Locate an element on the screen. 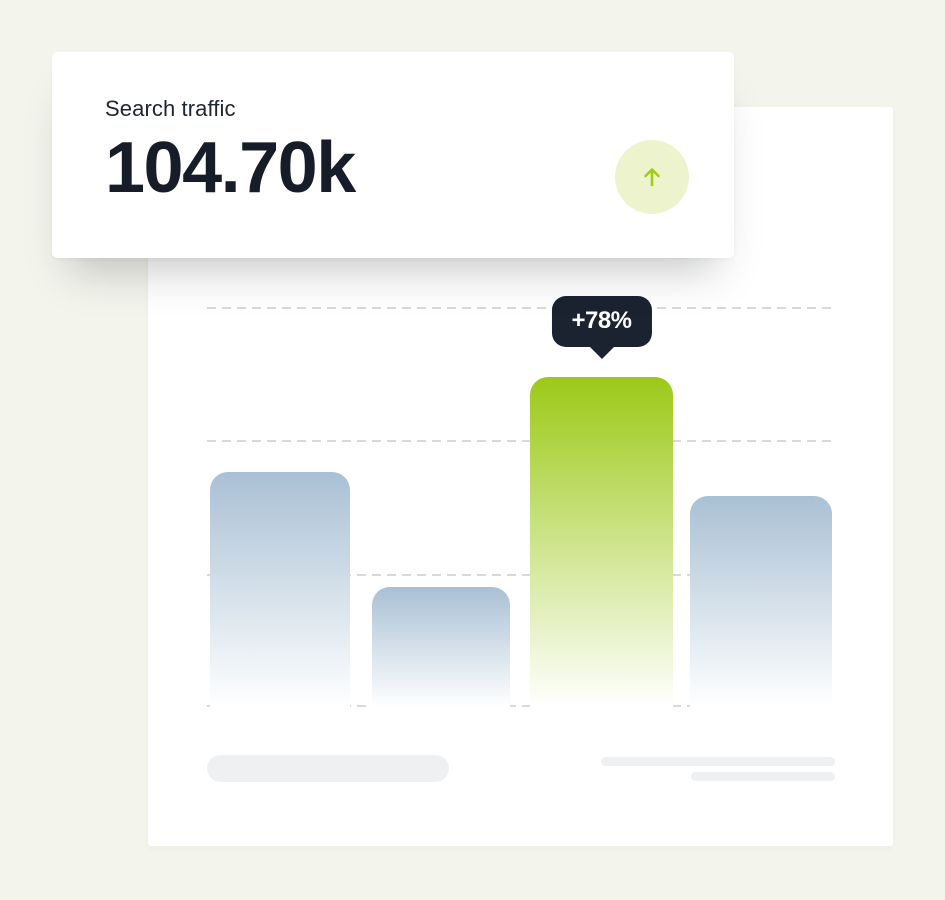 The height and width of the screenshot is (900, 945). bar-value-tooltip: +78% is located at coordinates (601, 321).